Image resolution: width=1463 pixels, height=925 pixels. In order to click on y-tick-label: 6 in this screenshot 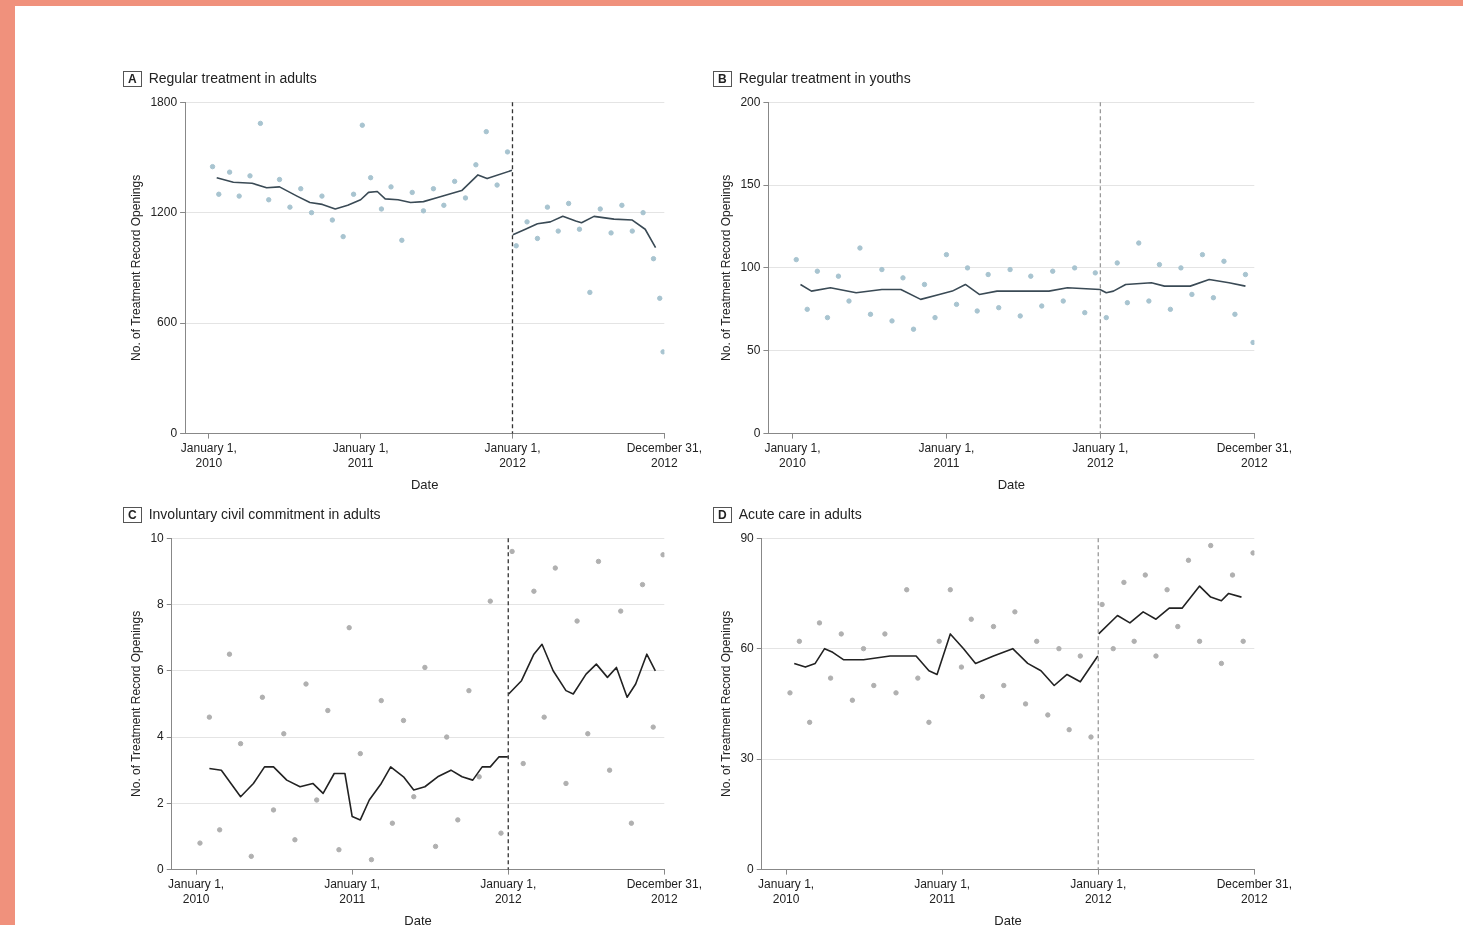, I will do `click(161, 670)`.